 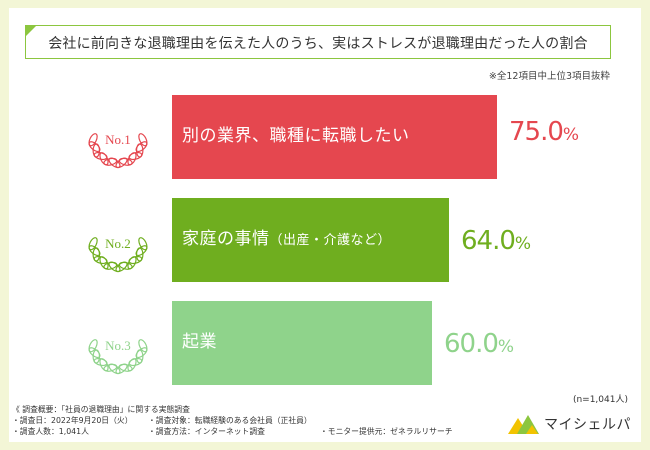 What do you see at coordinates (587, 425) in the screenshot?
I see `logo-text: マイシェルパ` at bounding box center [587, 425].